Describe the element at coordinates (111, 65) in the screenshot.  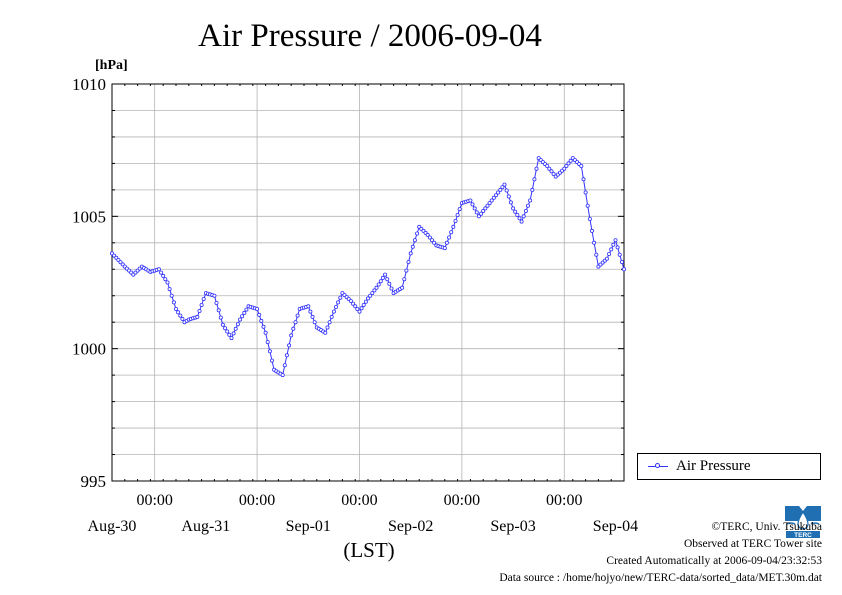
I see `y-unit-label: [hPa]` at that location.